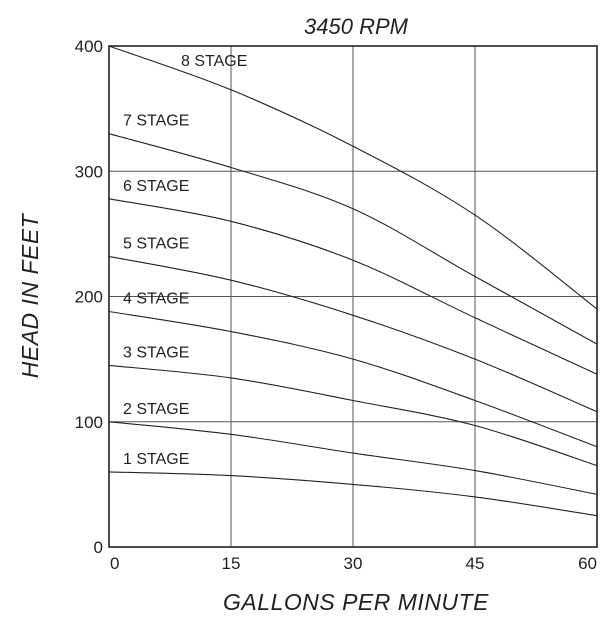 This screenshot has height=628, width=603. Describe the element at coordinates (475, 563) in the screenshot. I see `x-tick-label: 45` at that location.